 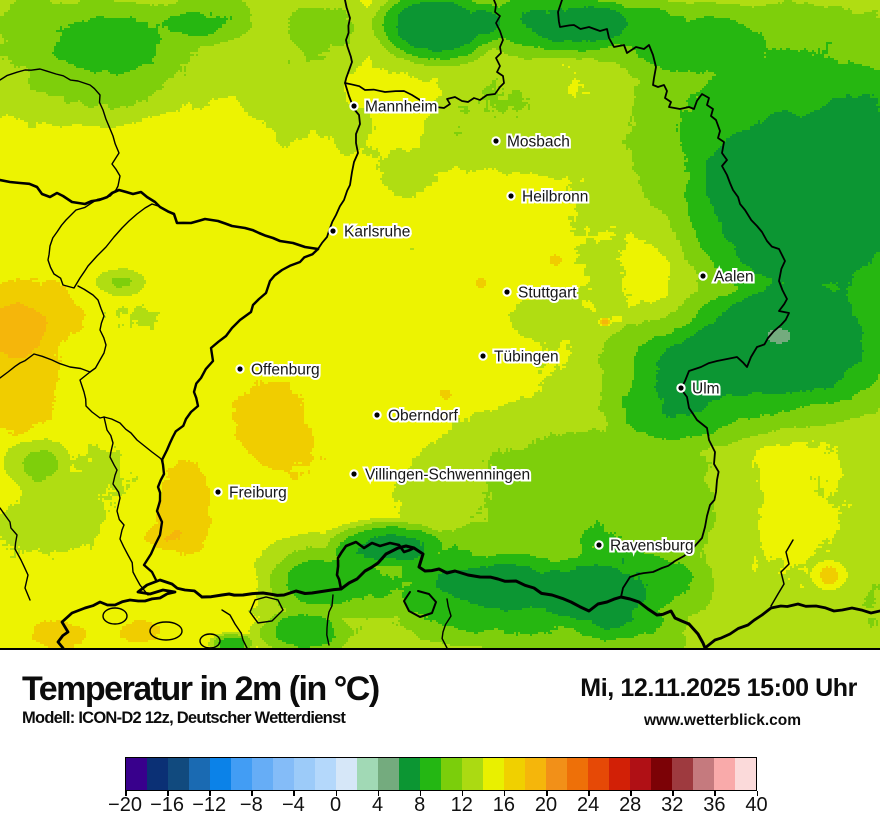 I want to click on svg-text: Ravensburg, so click(x=652, y=546).